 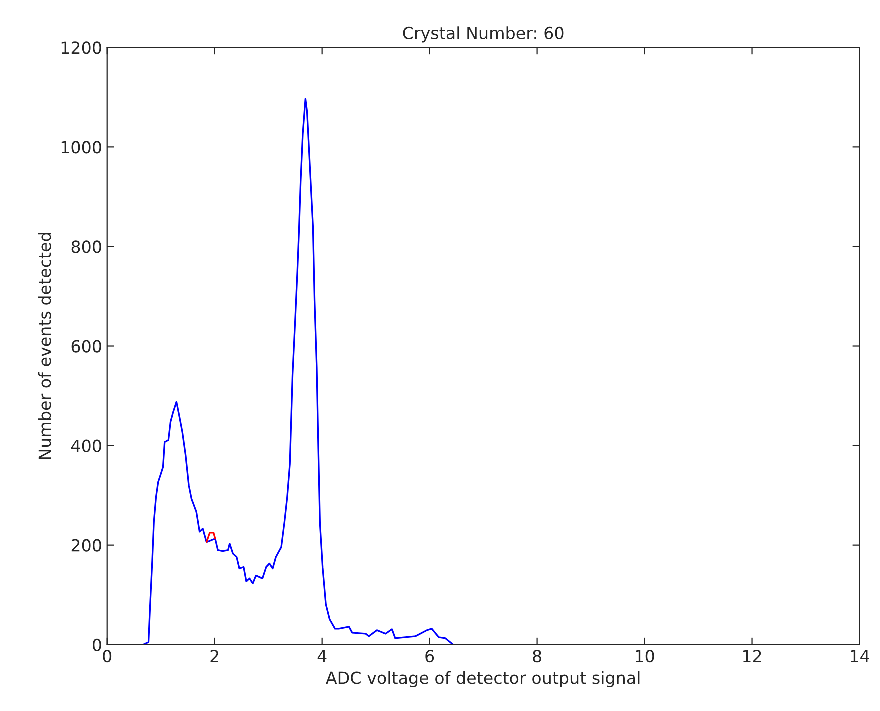 What do you see at coordinates (107, 656) in the screenshot?
I see `x-tick-label: 0` at bounding box center [107, 656].